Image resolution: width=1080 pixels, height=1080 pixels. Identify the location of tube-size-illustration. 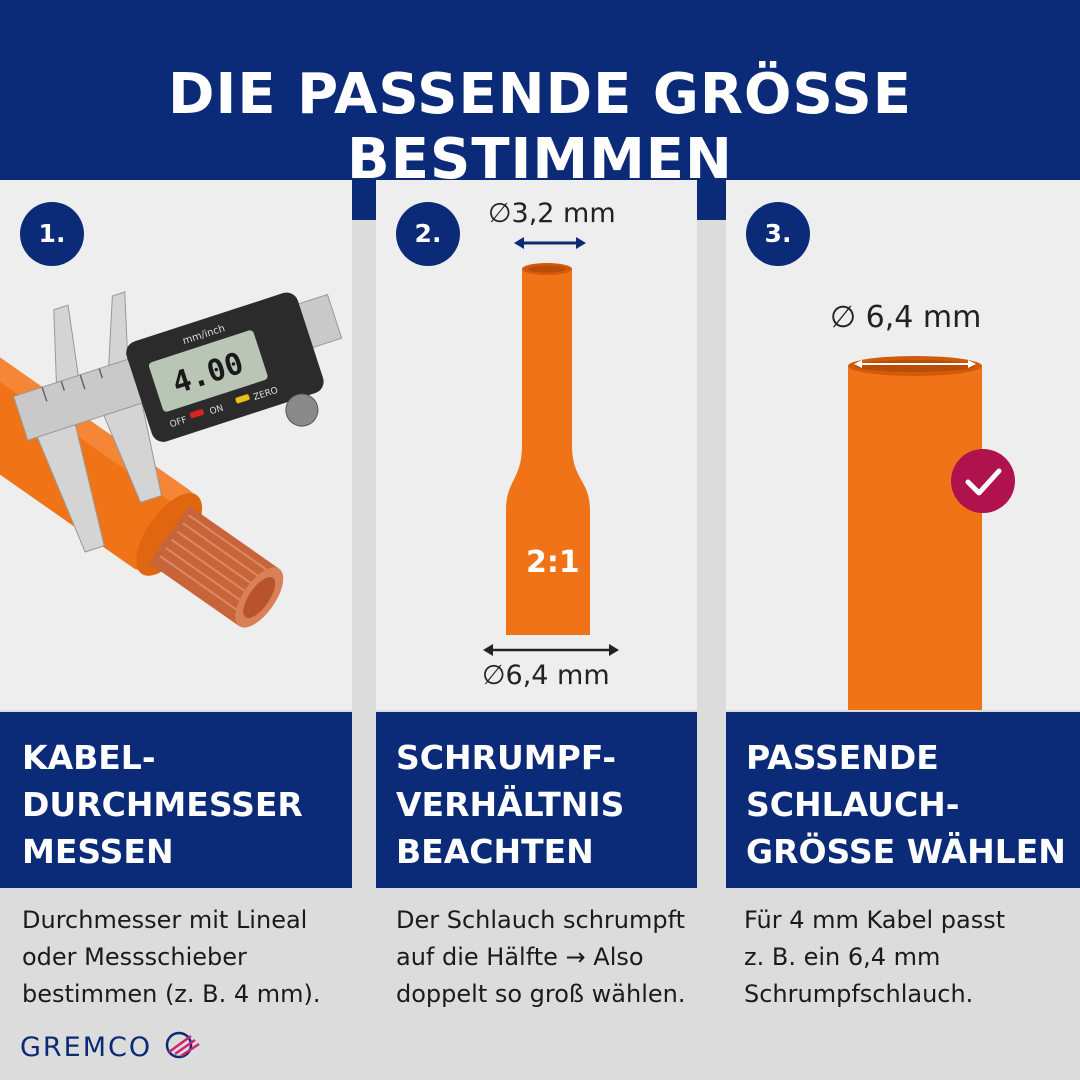
(931, 533).